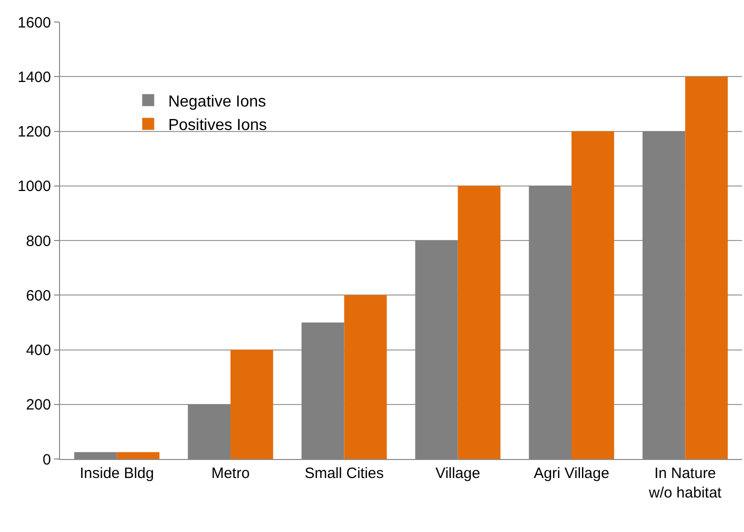 The height and width of the screenshot is (532, 744). I want to click on legend-label: Negative Ions, so click(217, 101).